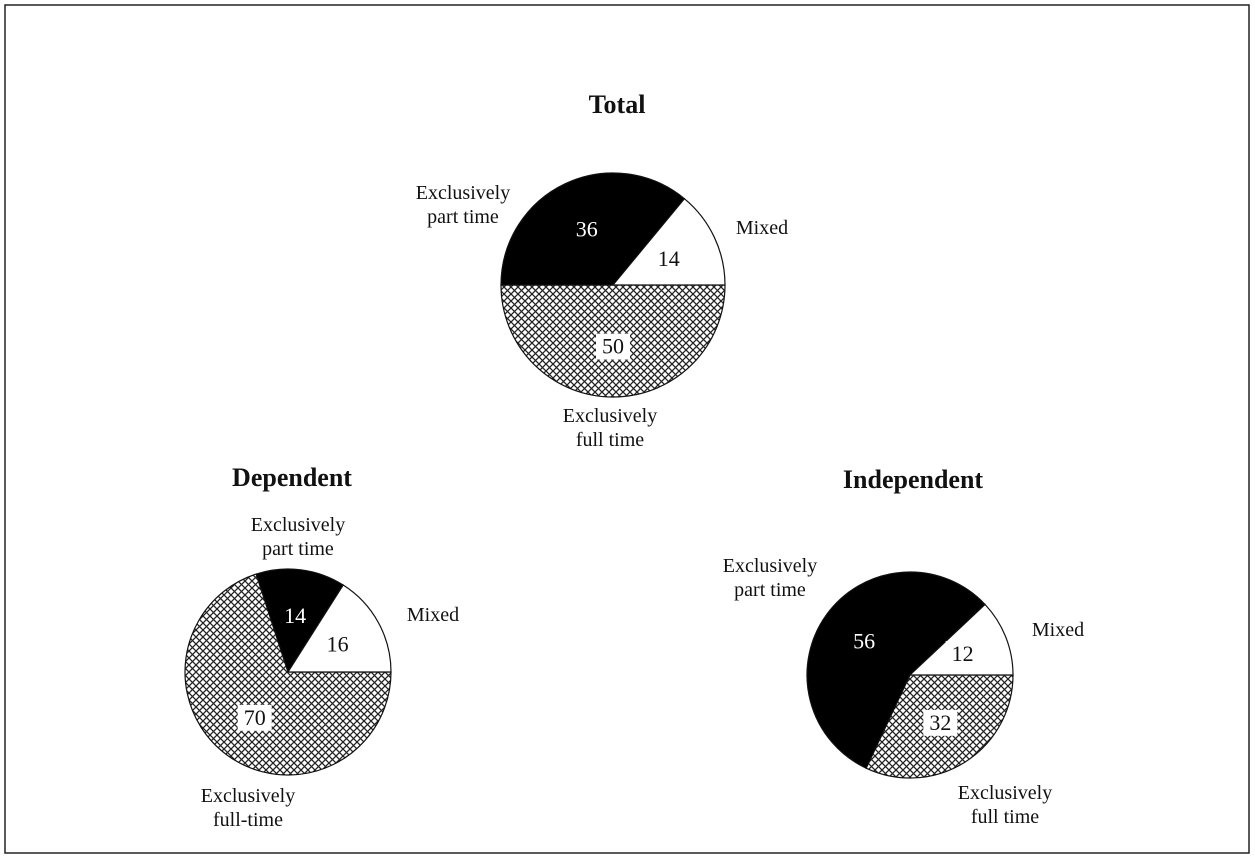  What do you see at coordinates (617, 104) in the screenshot?
I see `pie-title: Total` at bounding box center [617, 104].